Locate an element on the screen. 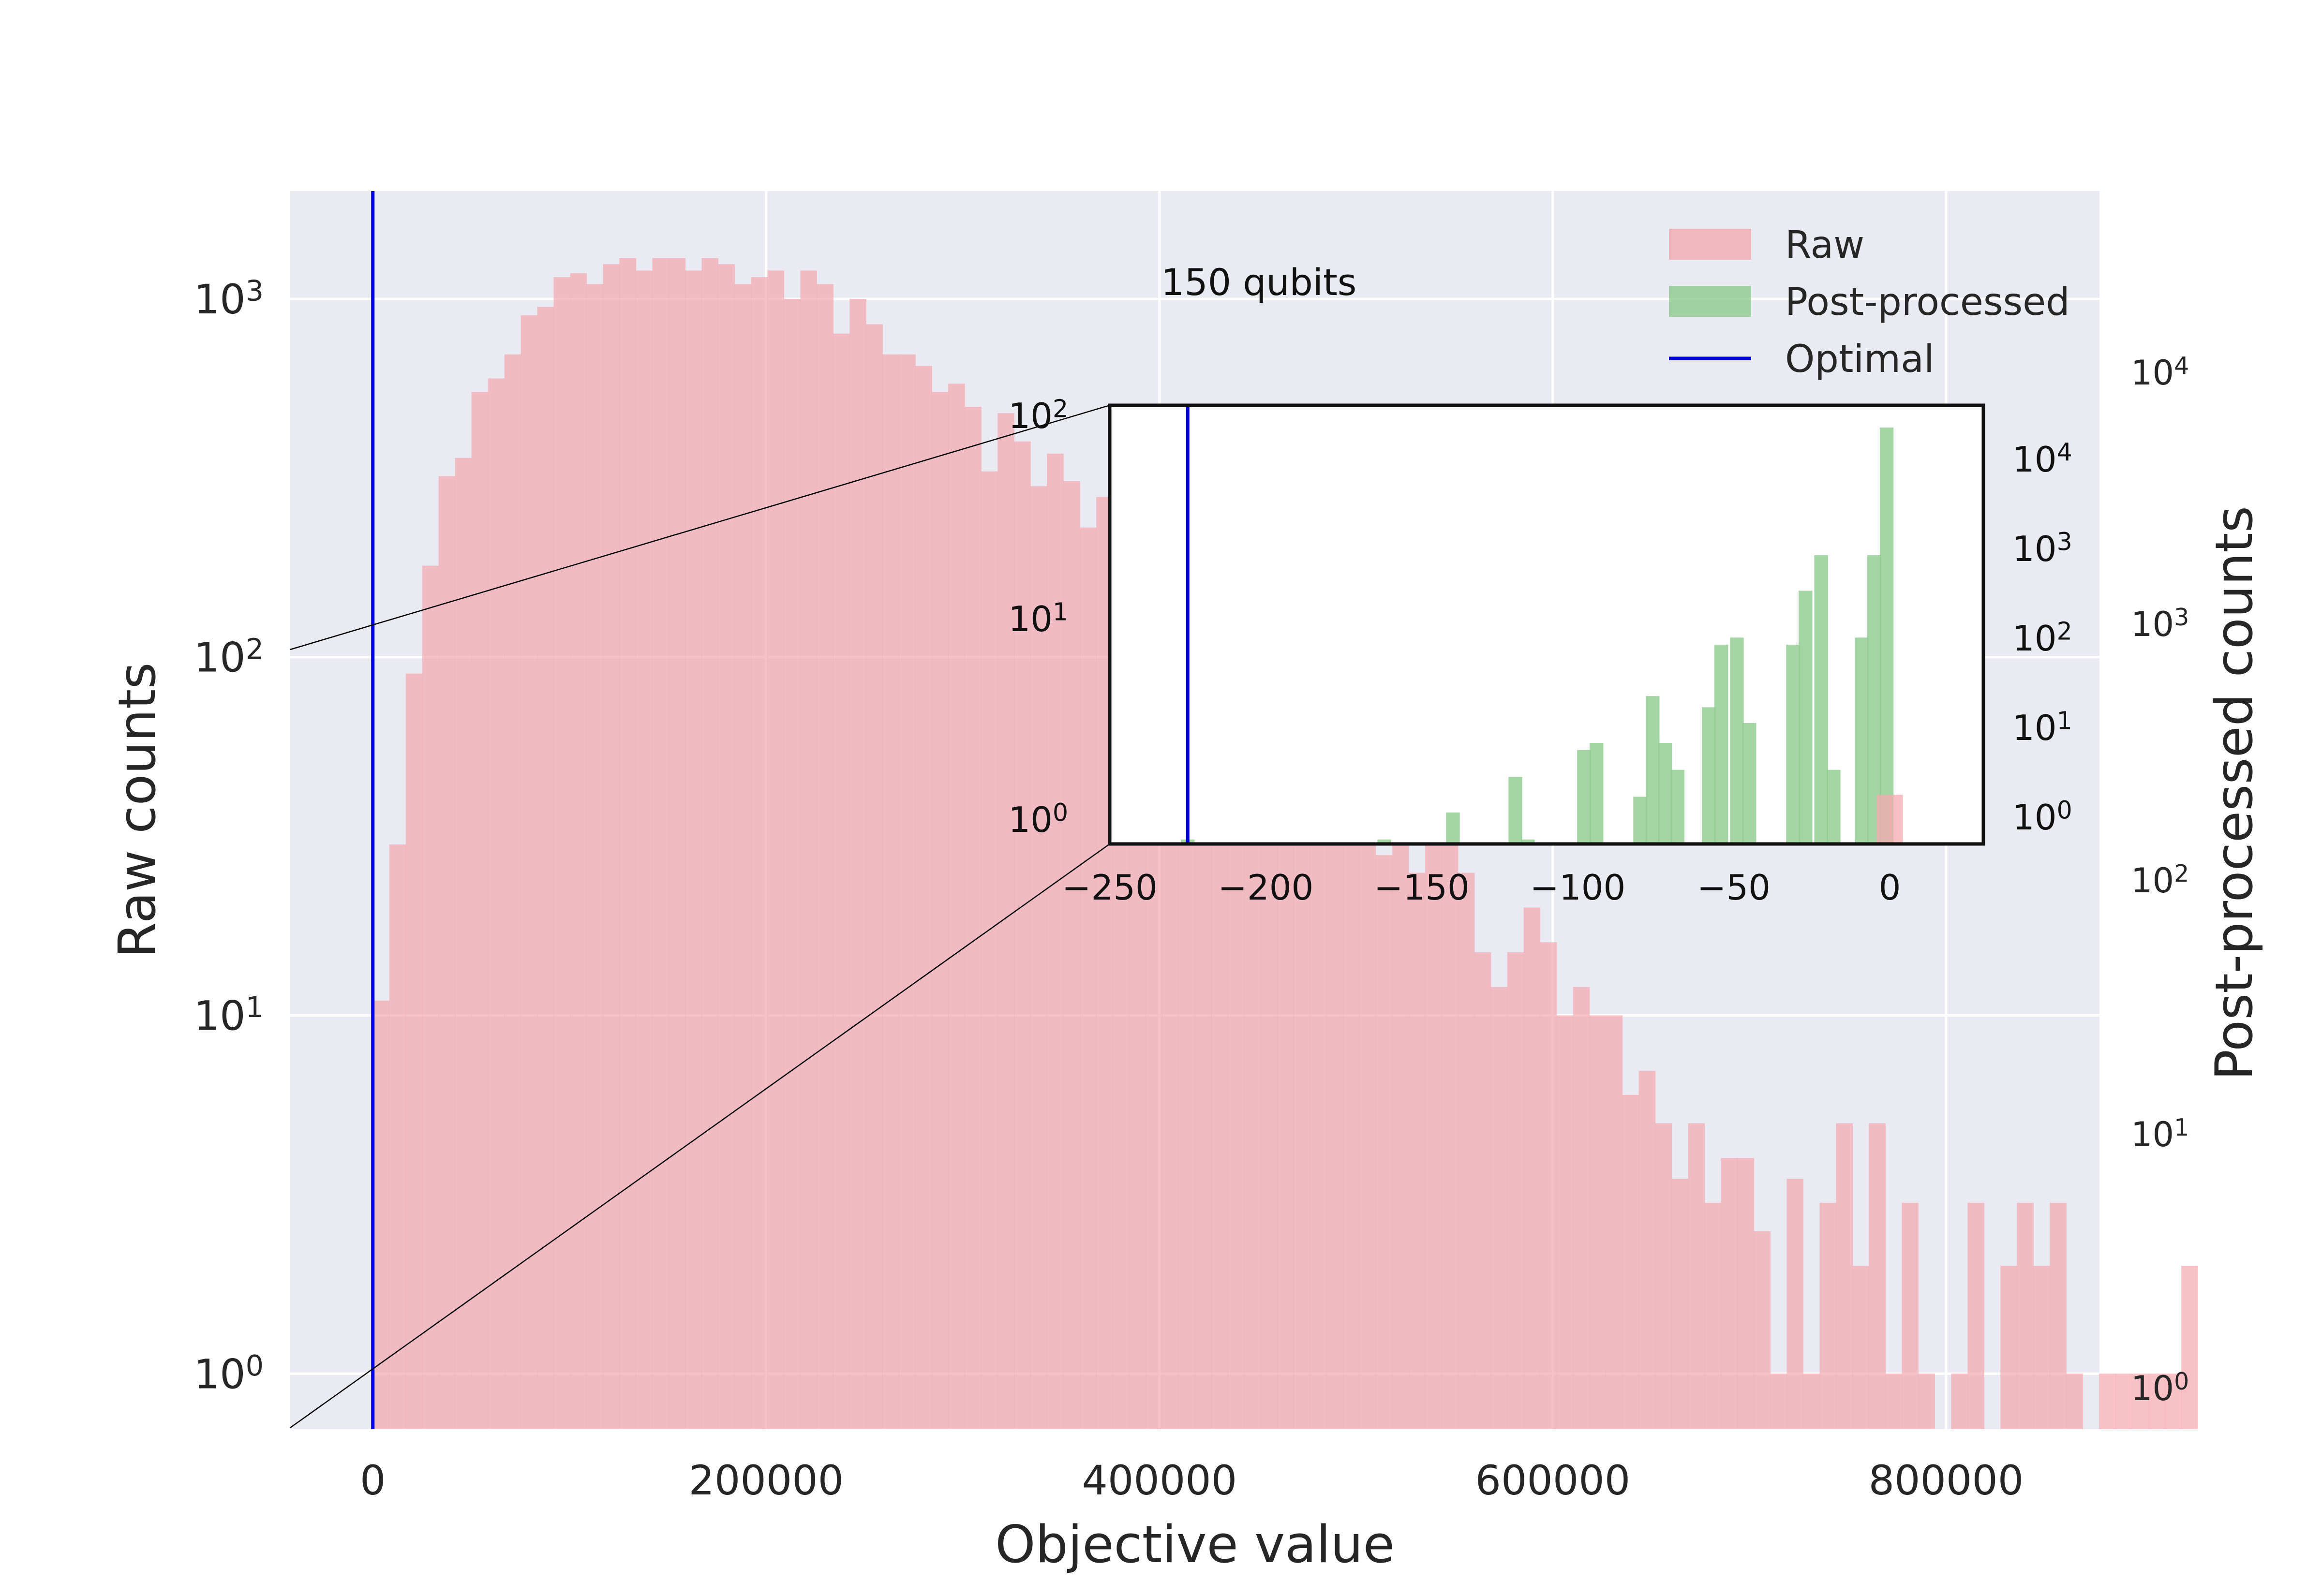  inset-x-tick-label: −50 is located at coordinates (1734, 887).